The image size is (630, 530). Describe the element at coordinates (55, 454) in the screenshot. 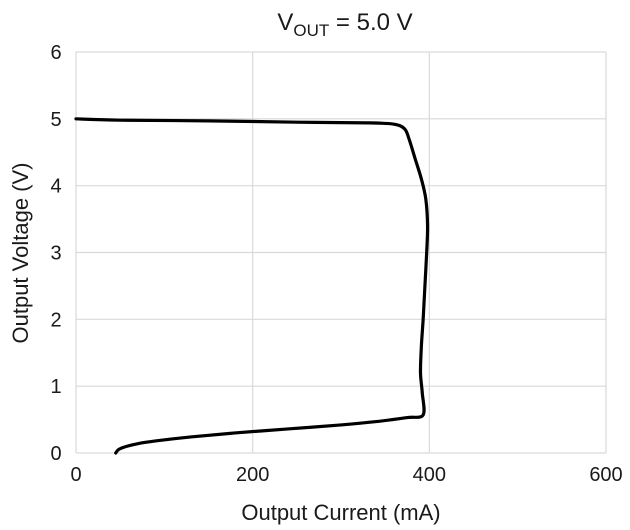

I see `y-tick-label: 0` at that location.